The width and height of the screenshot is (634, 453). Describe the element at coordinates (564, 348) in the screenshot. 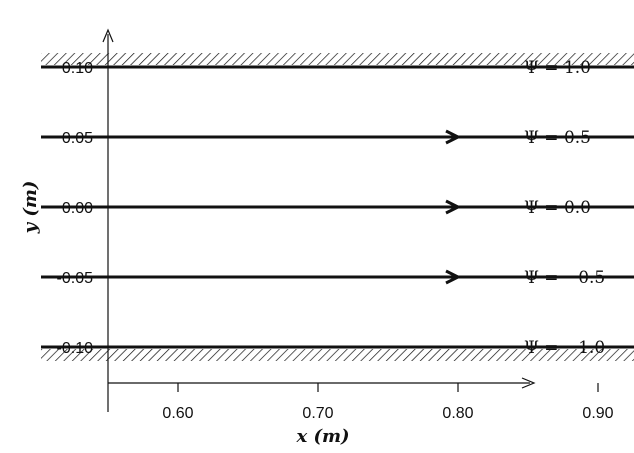

I see `psi-label: Ψ = −1.0` at that location.